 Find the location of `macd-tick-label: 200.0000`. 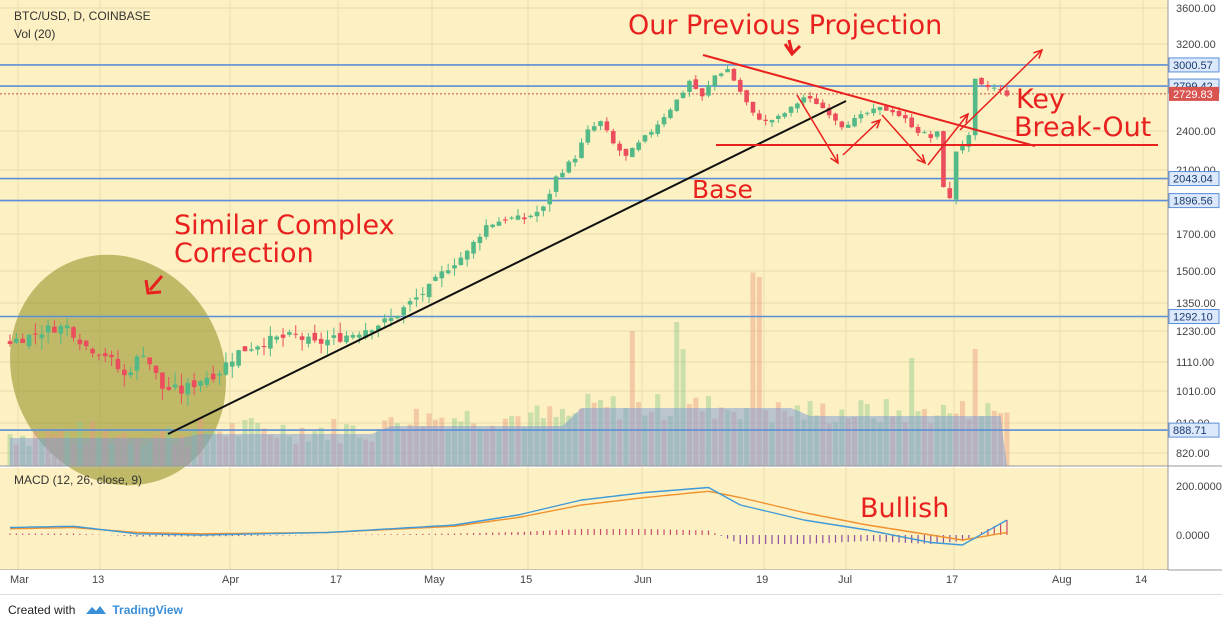

macd-tick-label: 200.0000 is located at coordinates (1199, 487).